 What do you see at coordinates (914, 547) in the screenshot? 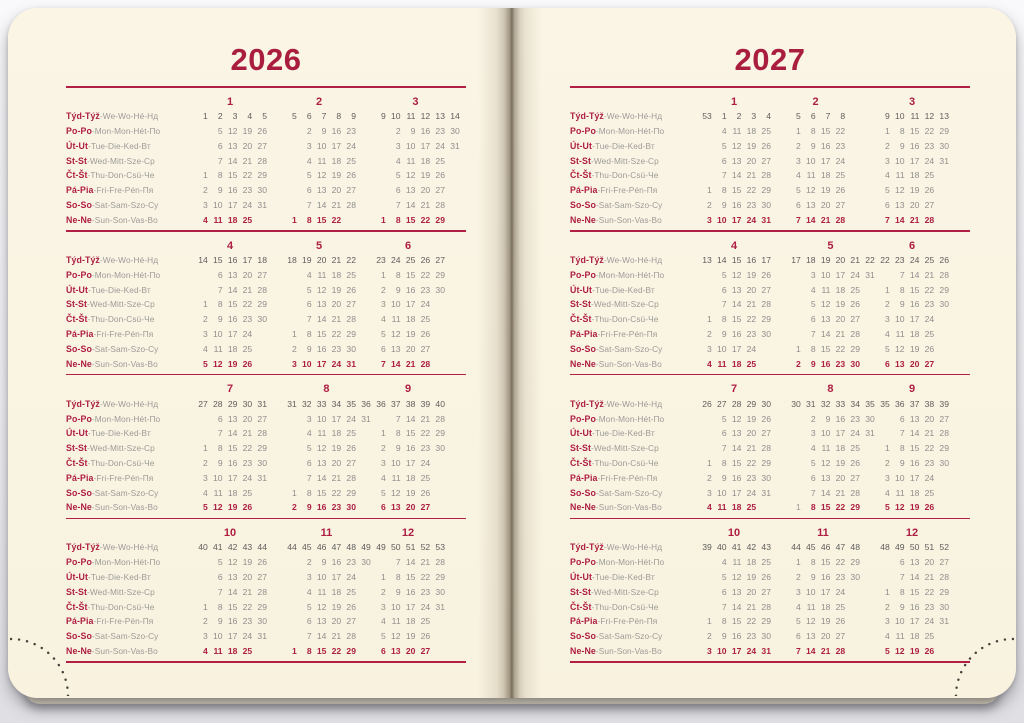
I see `week-number-cell: 50` at bounding box center [914, 547].